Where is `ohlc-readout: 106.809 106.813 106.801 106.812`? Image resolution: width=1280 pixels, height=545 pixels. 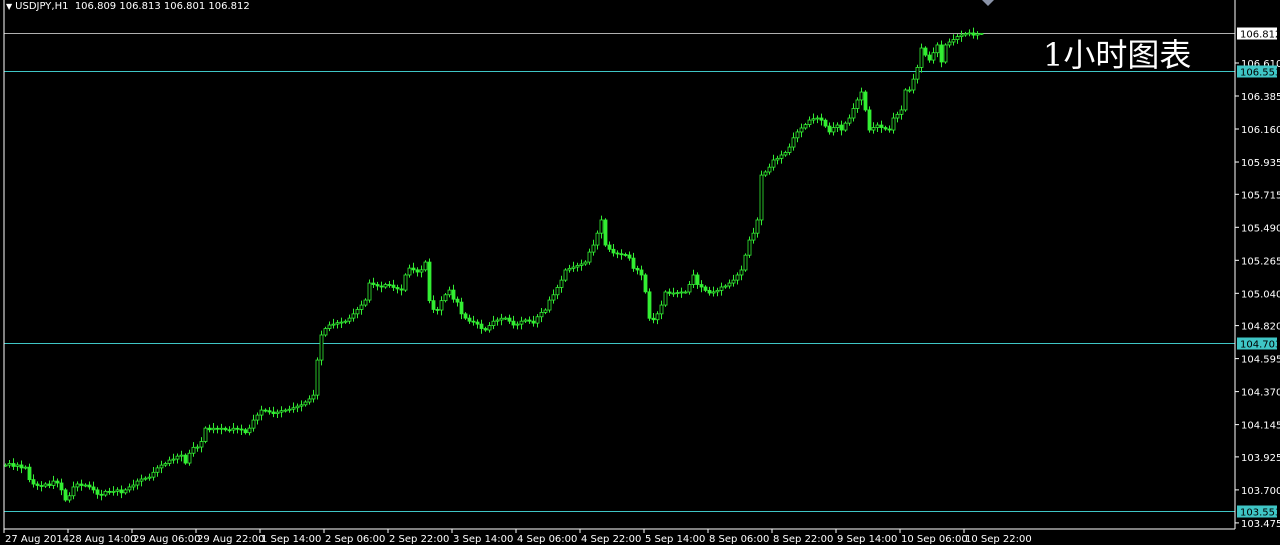 ohlc-readout: 106.809 106.813 106.801 106.812 is located at coordinates (162, 6).